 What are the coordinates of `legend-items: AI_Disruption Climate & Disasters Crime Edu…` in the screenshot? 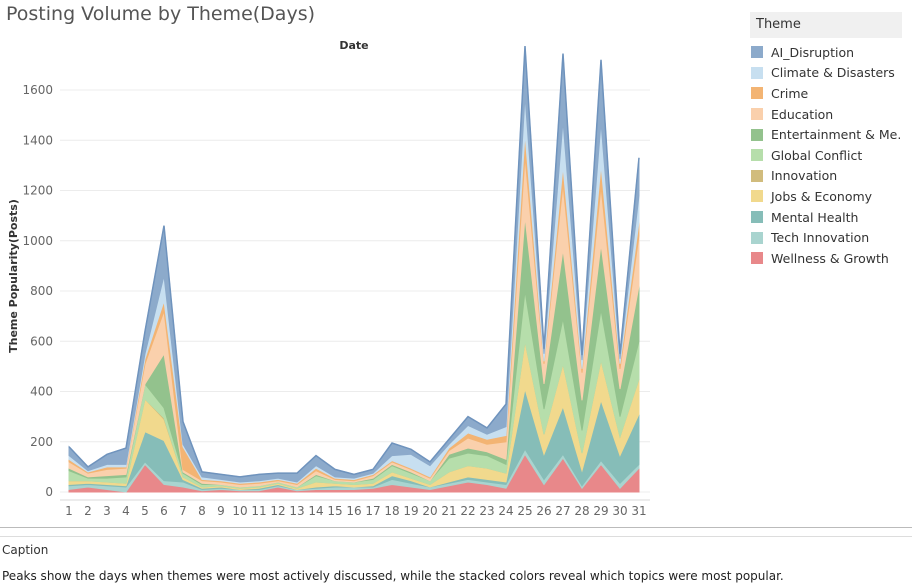 It's located at (826, 155).